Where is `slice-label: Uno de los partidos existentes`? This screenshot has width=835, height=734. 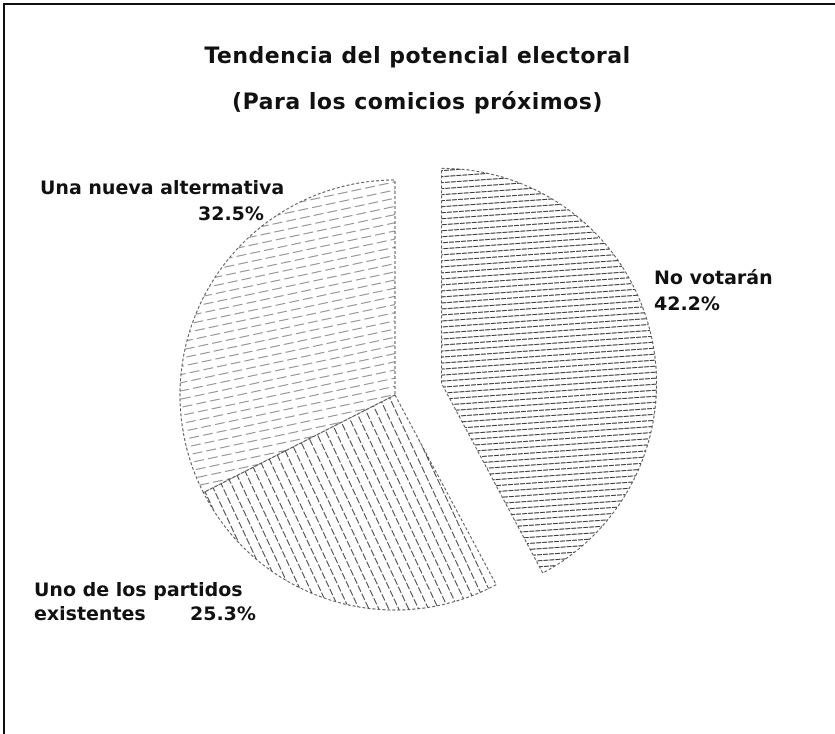 slice-label: Uno de los partidos existentes is located at coordinates (138, 602).